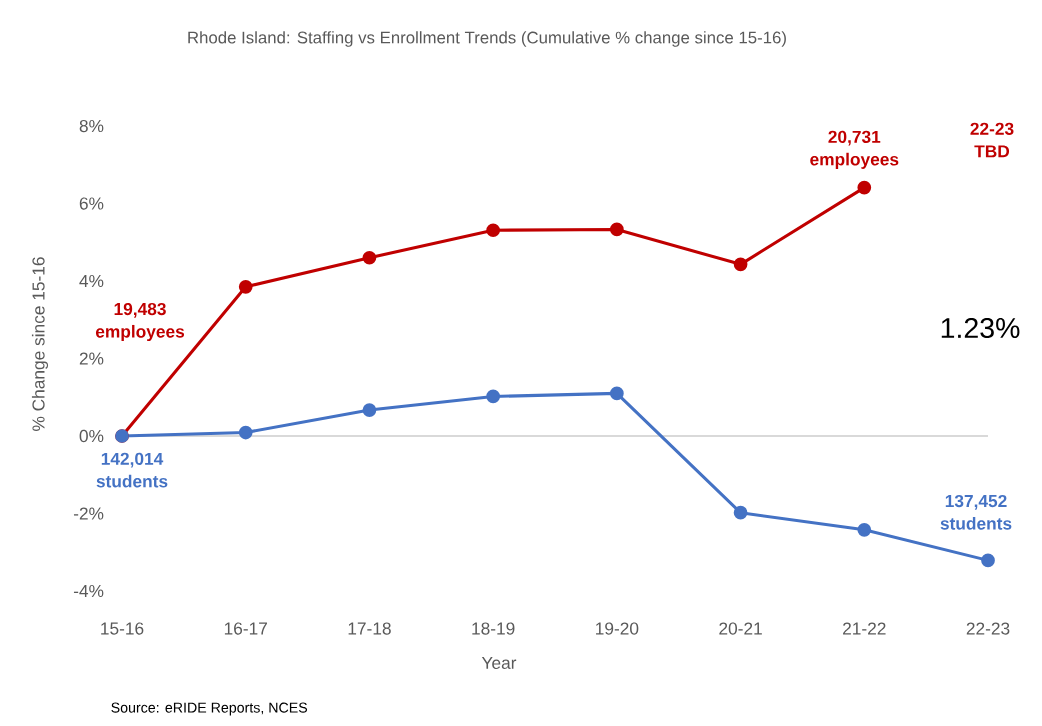 Image resolution: width=1042 pixels, height=726 pixels. I want to click on y-tick-label: 2%, so click(91, 358).